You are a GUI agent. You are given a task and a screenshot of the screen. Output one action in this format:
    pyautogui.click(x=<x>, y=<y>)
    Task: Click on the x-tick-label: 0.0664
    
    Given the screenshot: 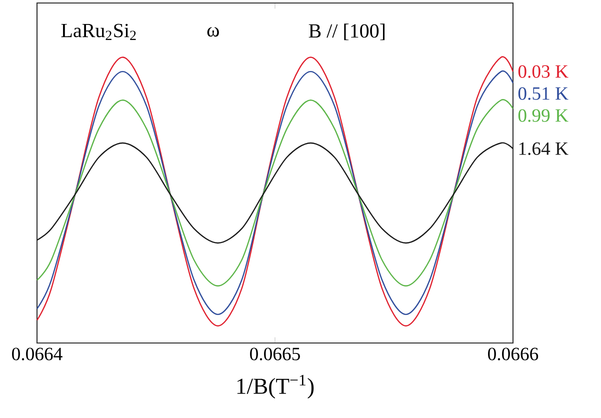 What is the action you would take?
    pyautogui.click(x=37, y=354)
    